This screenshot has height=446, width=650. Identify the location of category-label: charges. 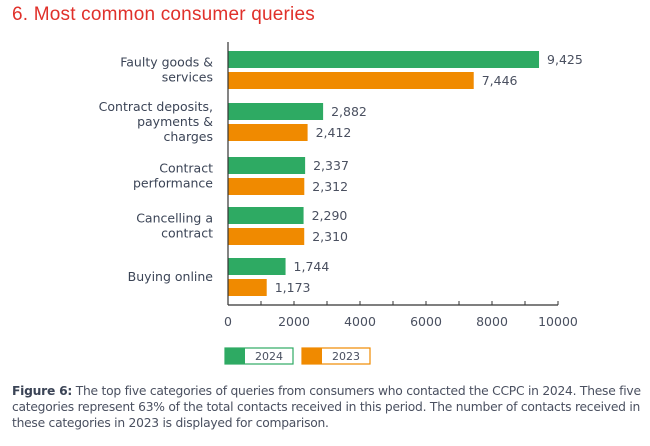
(188, 136).